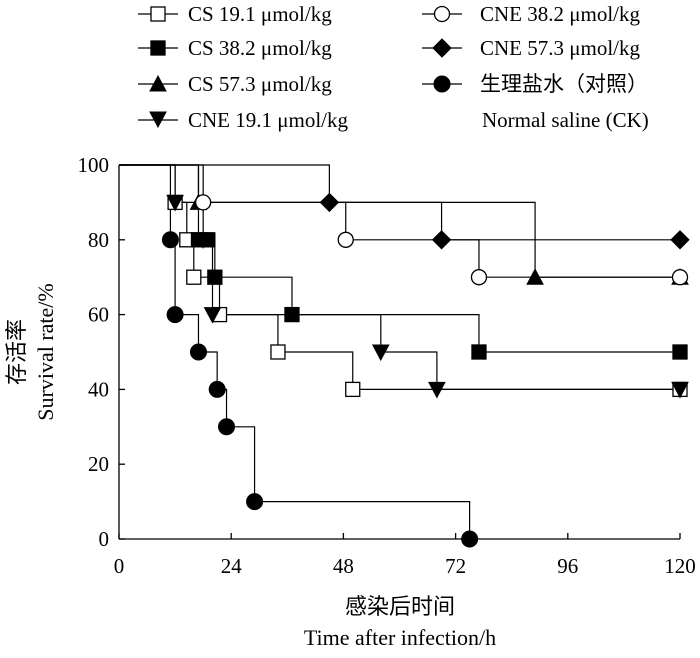 The image size is (700, 658). Describe the element at coordinates (442, 14) in the screenshot. I see `legend-marker-circle-open` at that location.